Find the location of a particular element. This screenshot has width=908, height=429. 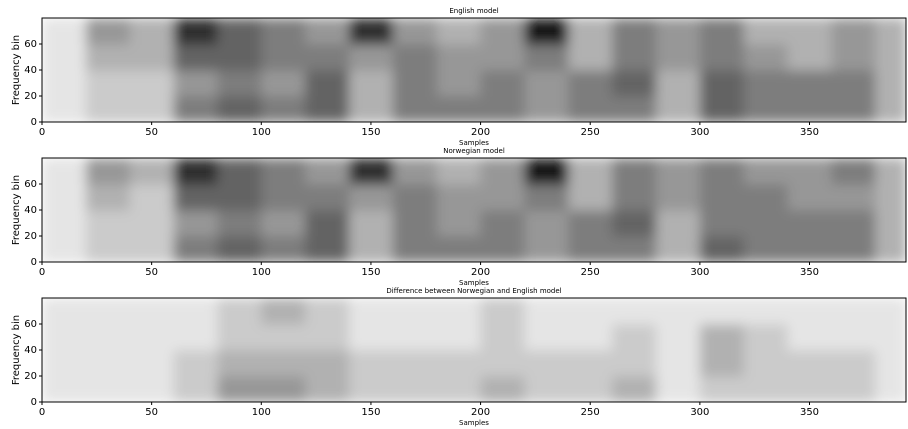

y-tick-label: 0 is located at coordinates (34, 262).